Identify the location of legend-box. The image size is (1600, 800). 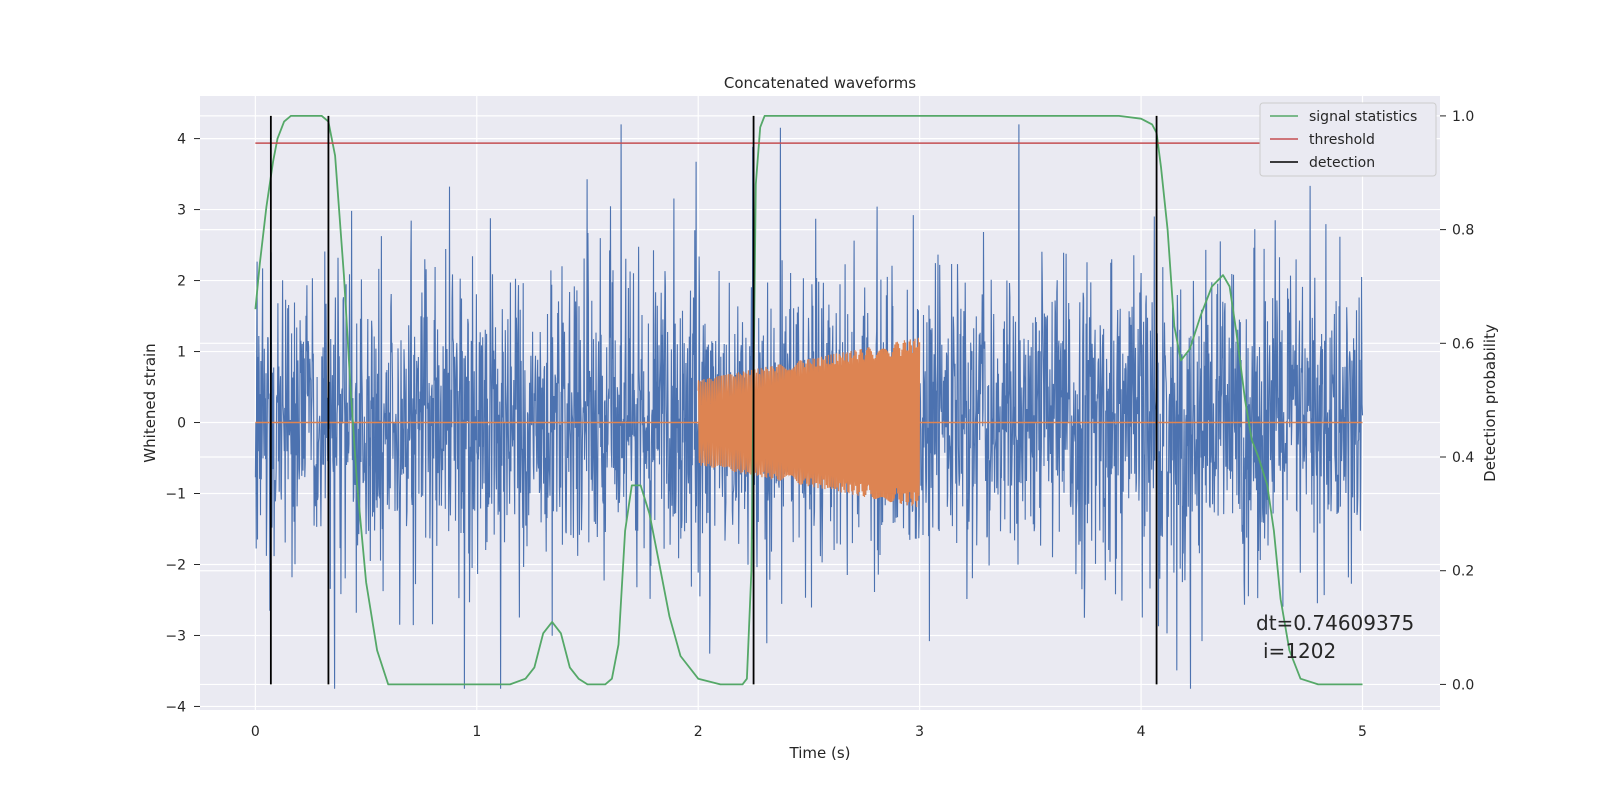
(1348, 139).